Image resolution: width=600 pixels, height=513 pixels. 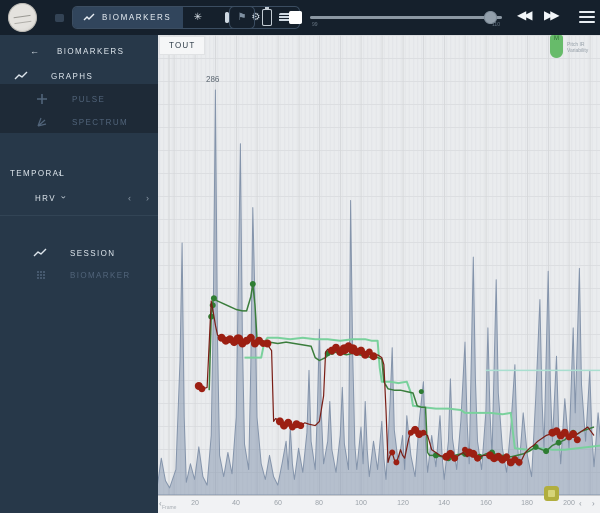 What do you see at coordinates (100, 122) in the screenshot?
I see `sidebar-item-spectrum-label: SPECTRUM` at bounding box center [100, 122].